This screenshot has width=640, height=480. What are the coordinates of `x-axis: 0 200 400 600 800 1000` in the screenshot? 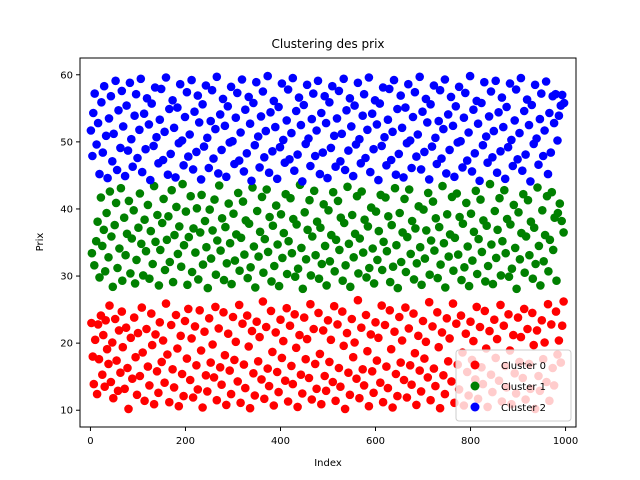 It's located at (332, 437).